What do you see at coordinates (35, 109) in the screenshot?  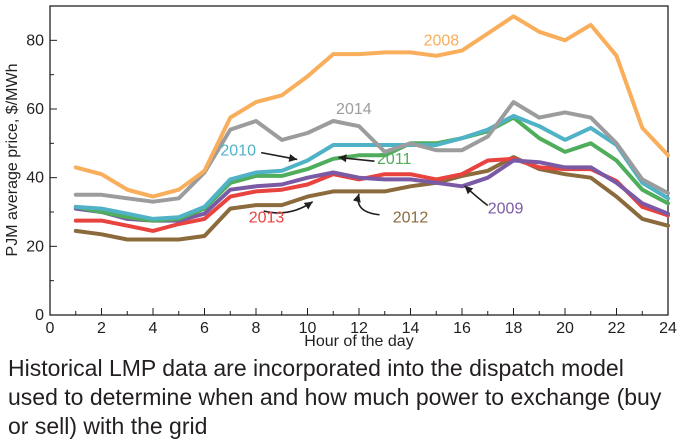 I see `y-tick-label: 60` at bounding box center [35, 109].